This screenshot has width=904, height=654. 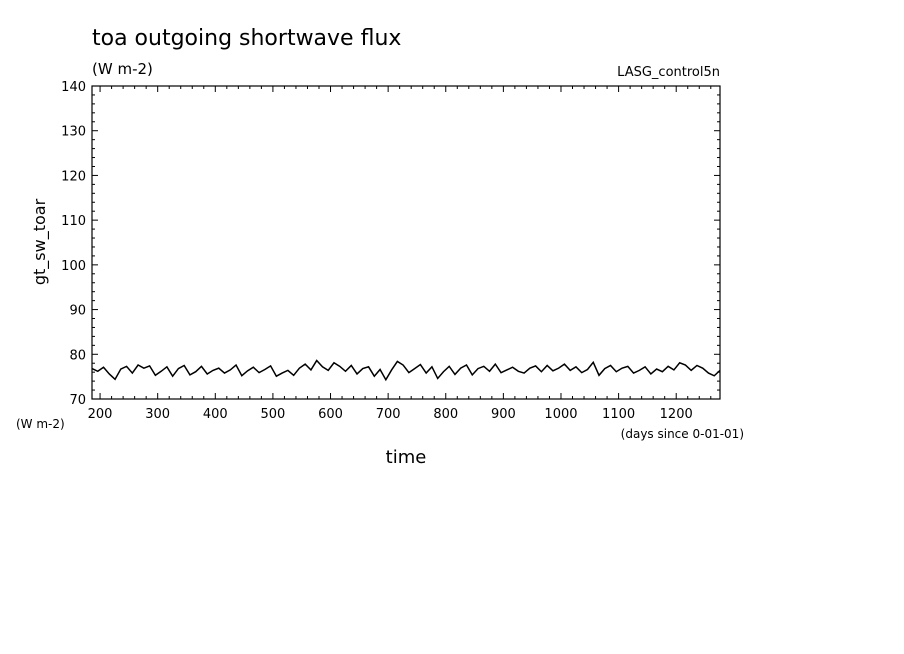 I want to click on x-tick-labels: 200 300 400 500 600 700 800 900 1000 1100 1200, so click(x=390, y=414).